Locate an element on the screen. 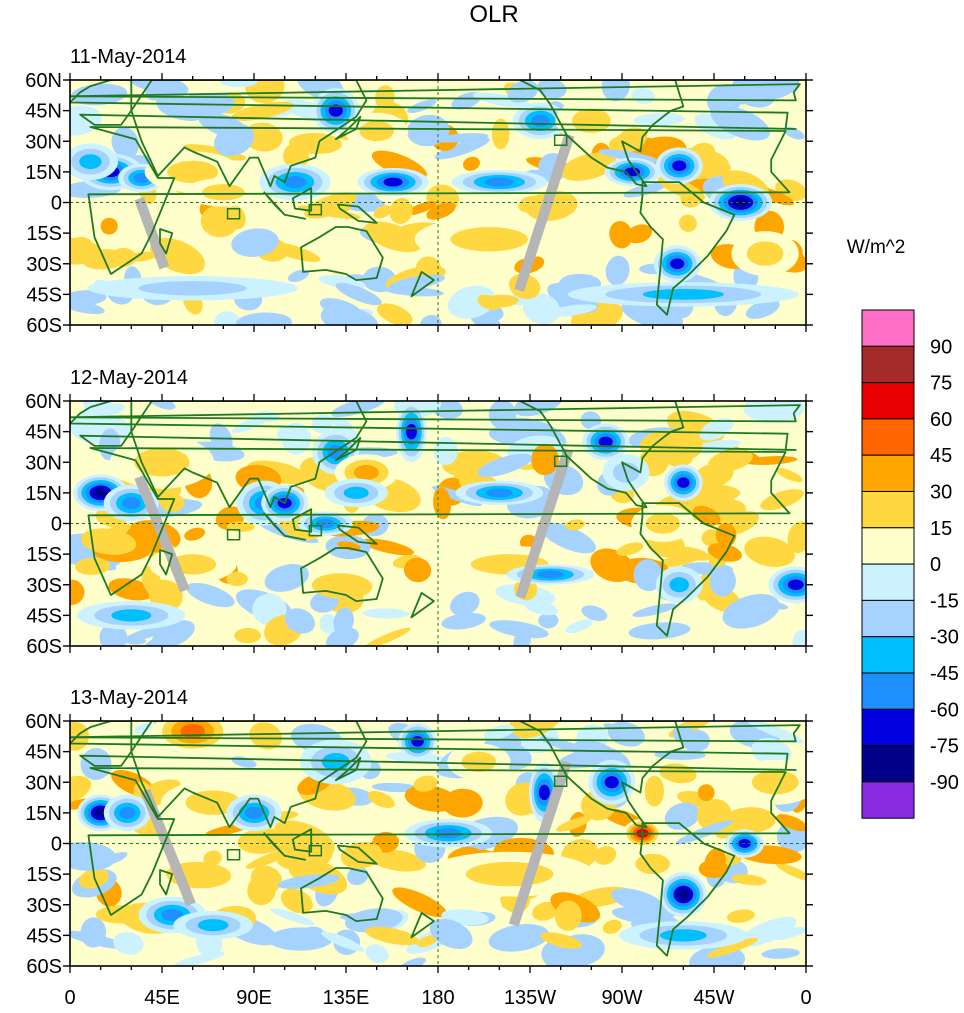 The width and height of the screenshot is (964, 1013). colorbar-label: 15 is located at coordinates (941, 529).